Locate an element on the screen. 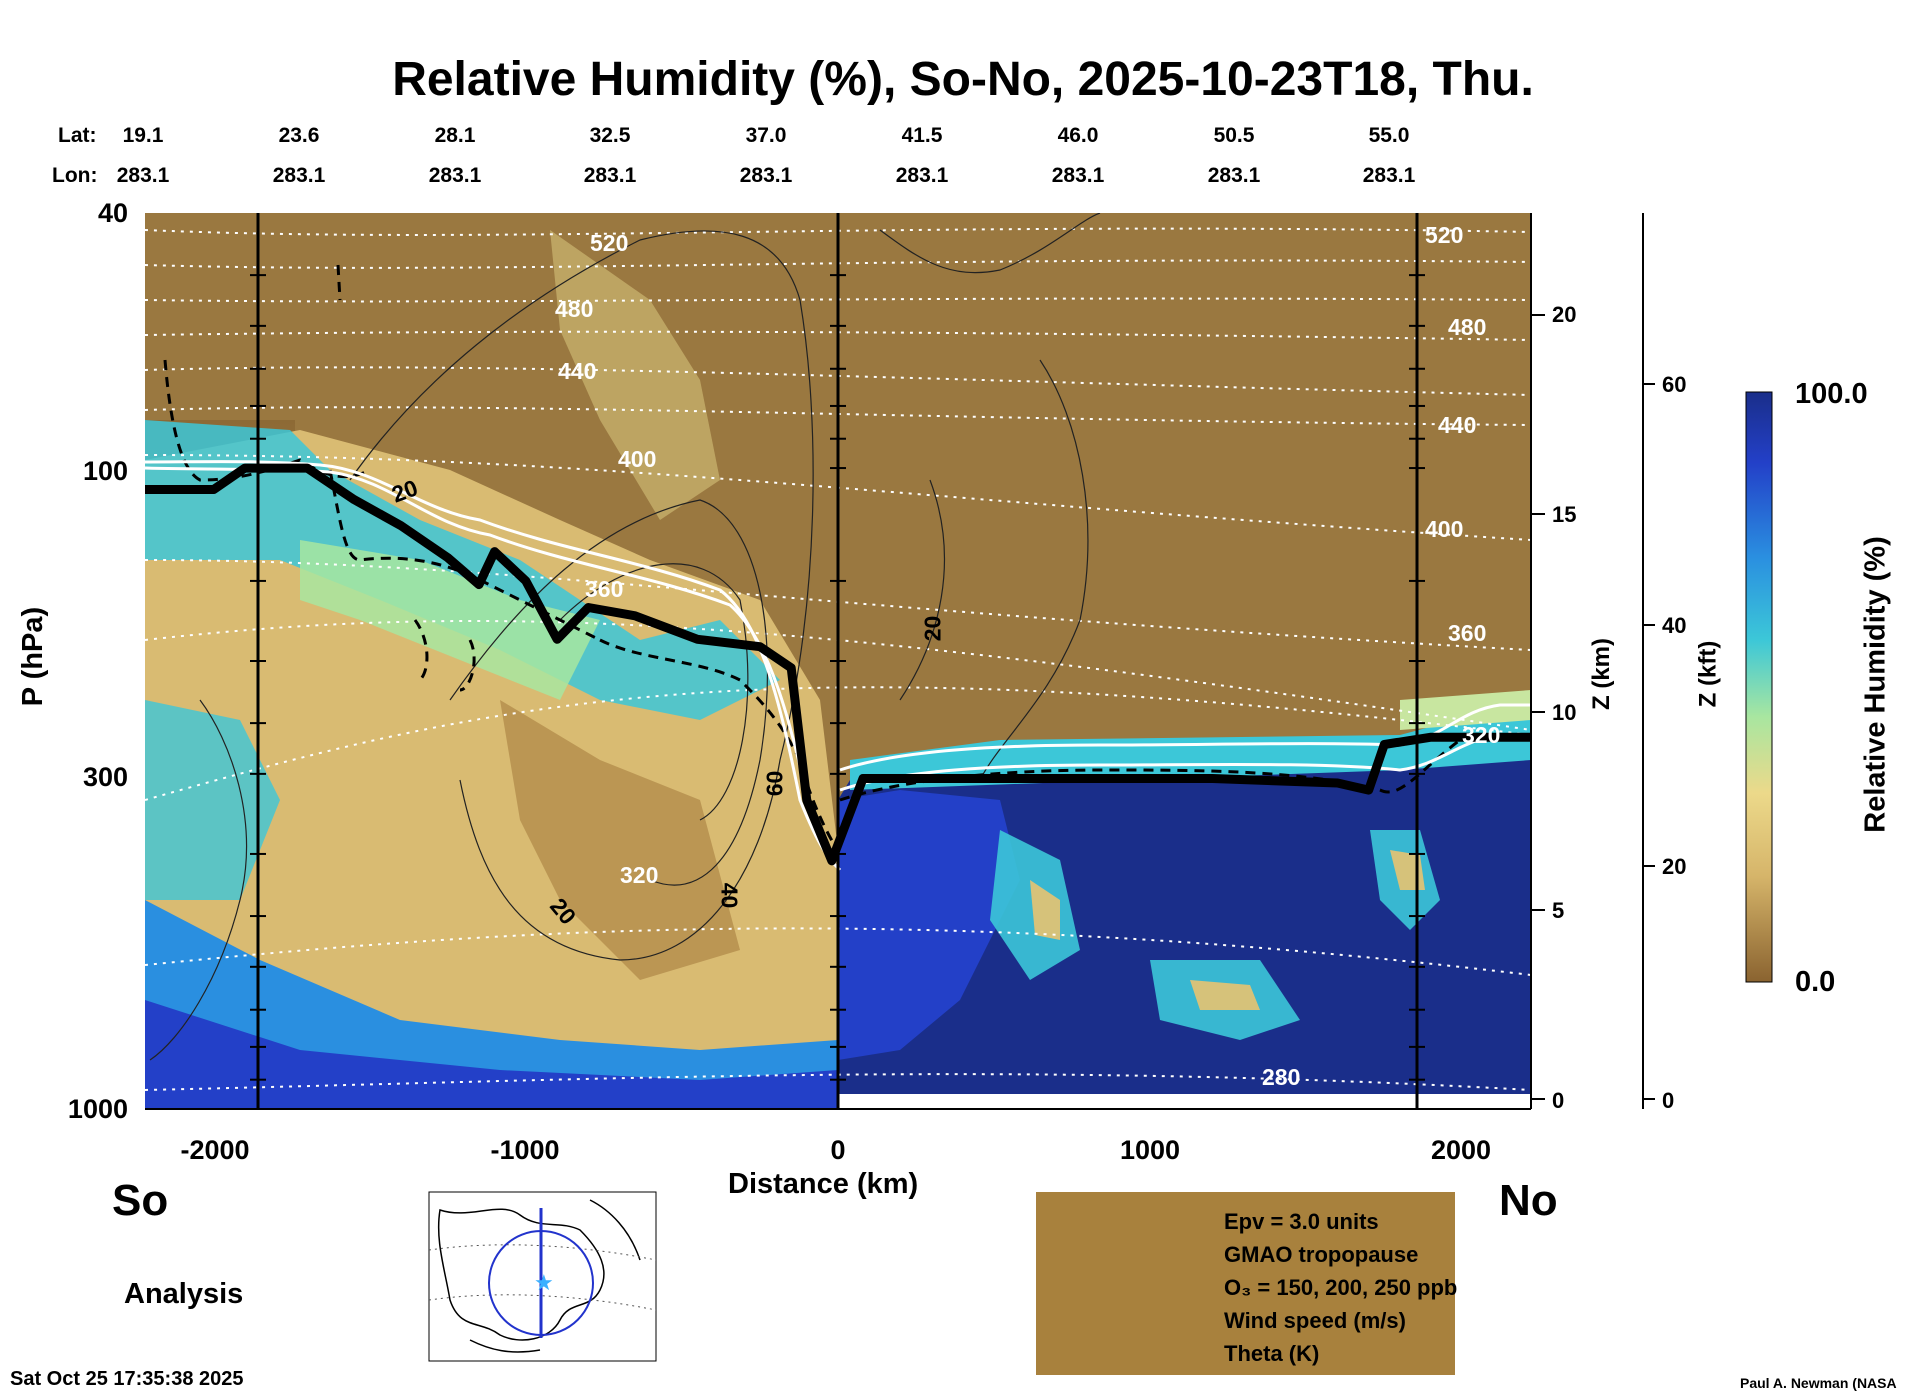  analysis-label: Analysis is located at coordinates (184, 1294).